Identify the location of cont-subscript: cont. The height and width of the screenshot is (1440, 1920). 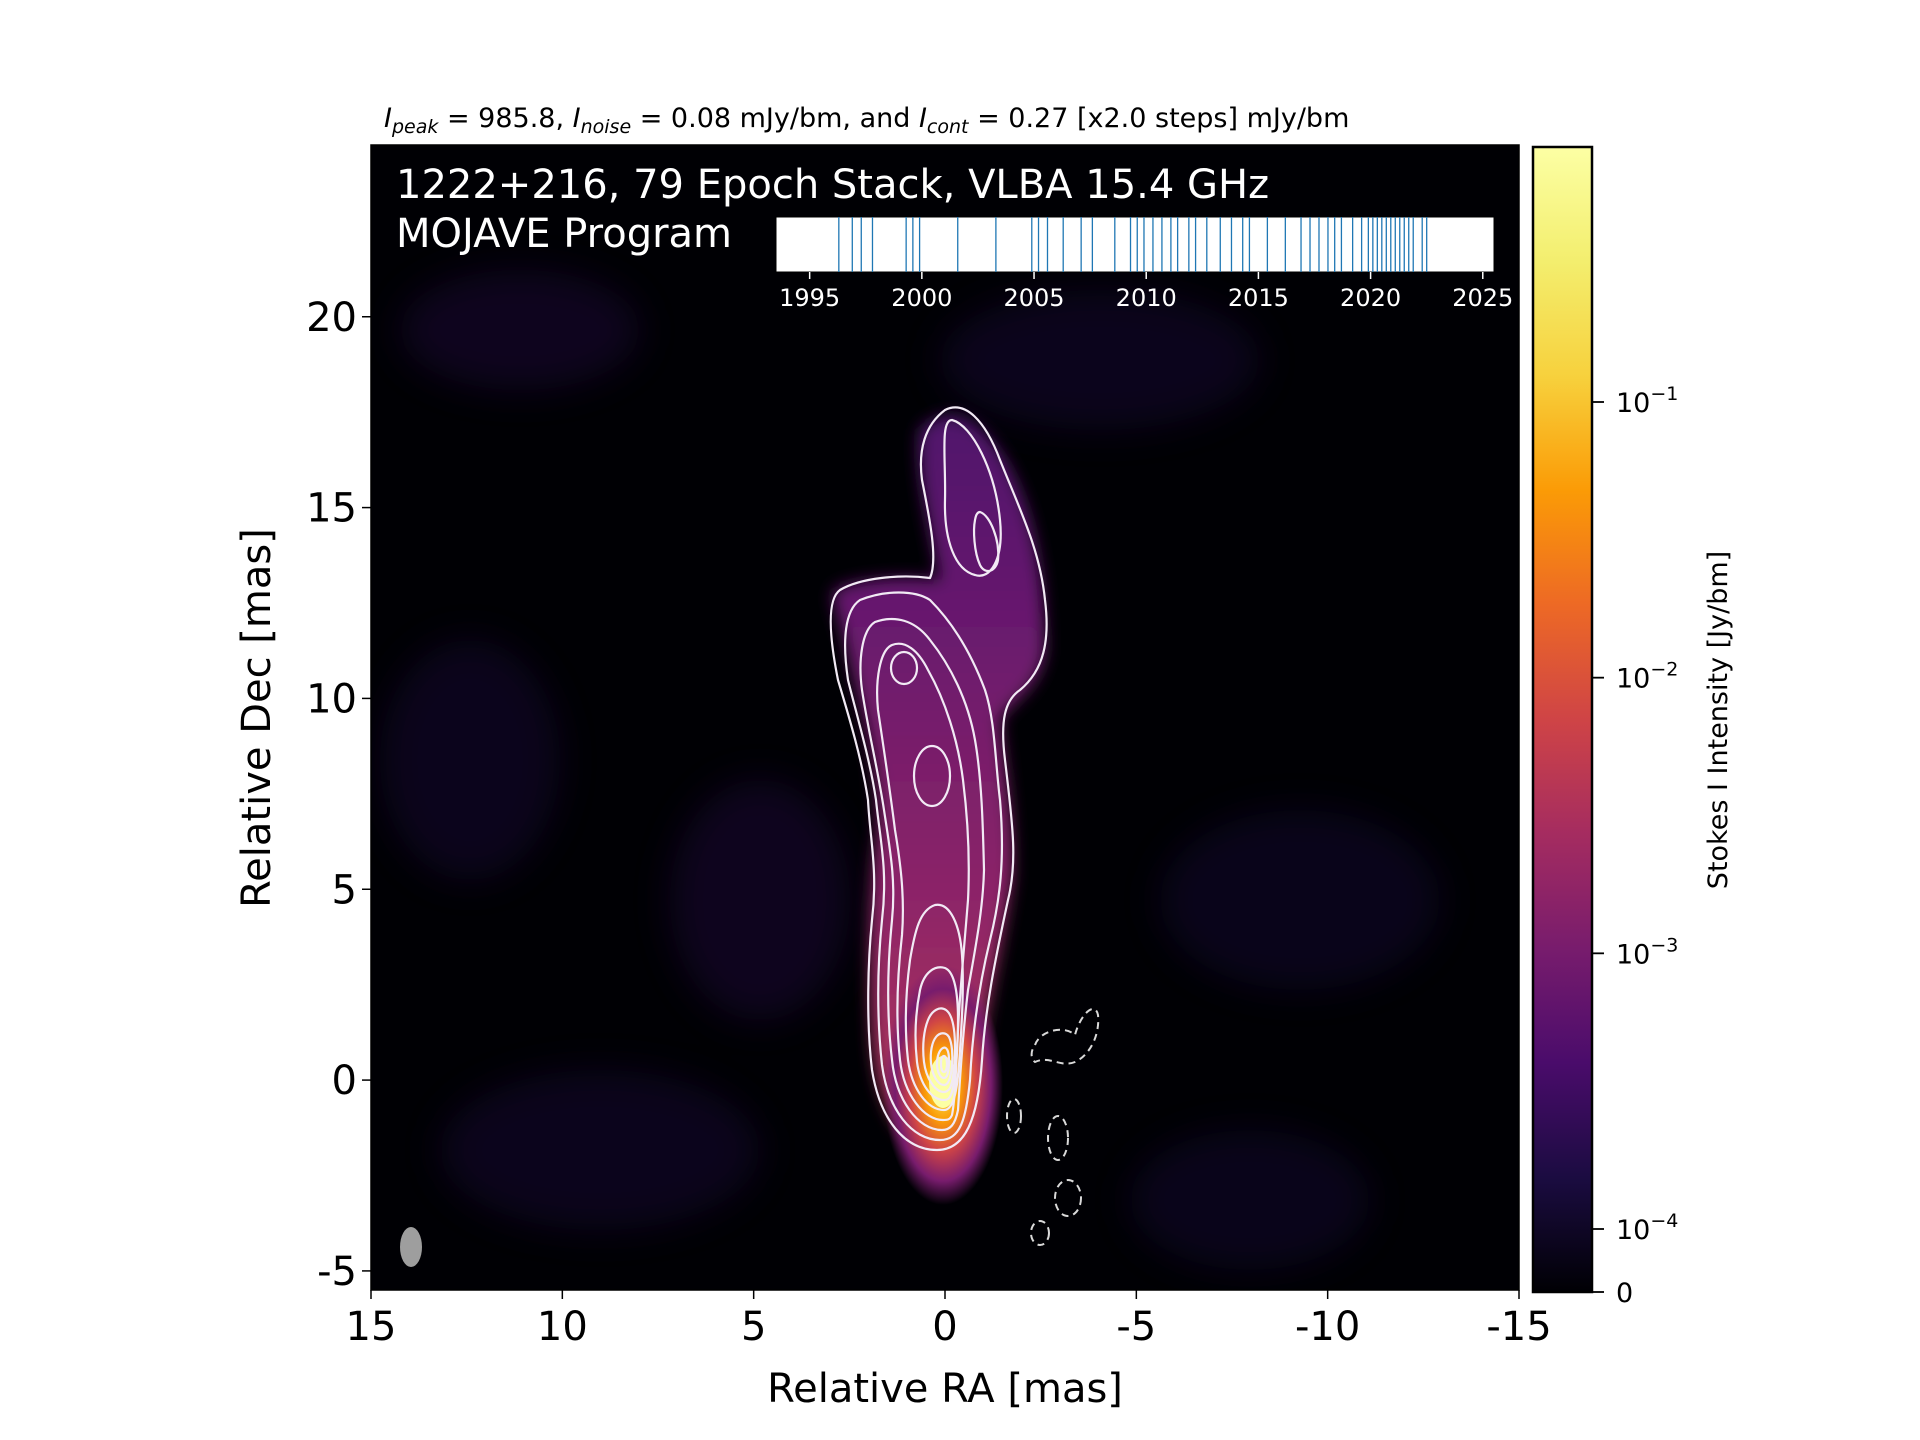
(948, 127).